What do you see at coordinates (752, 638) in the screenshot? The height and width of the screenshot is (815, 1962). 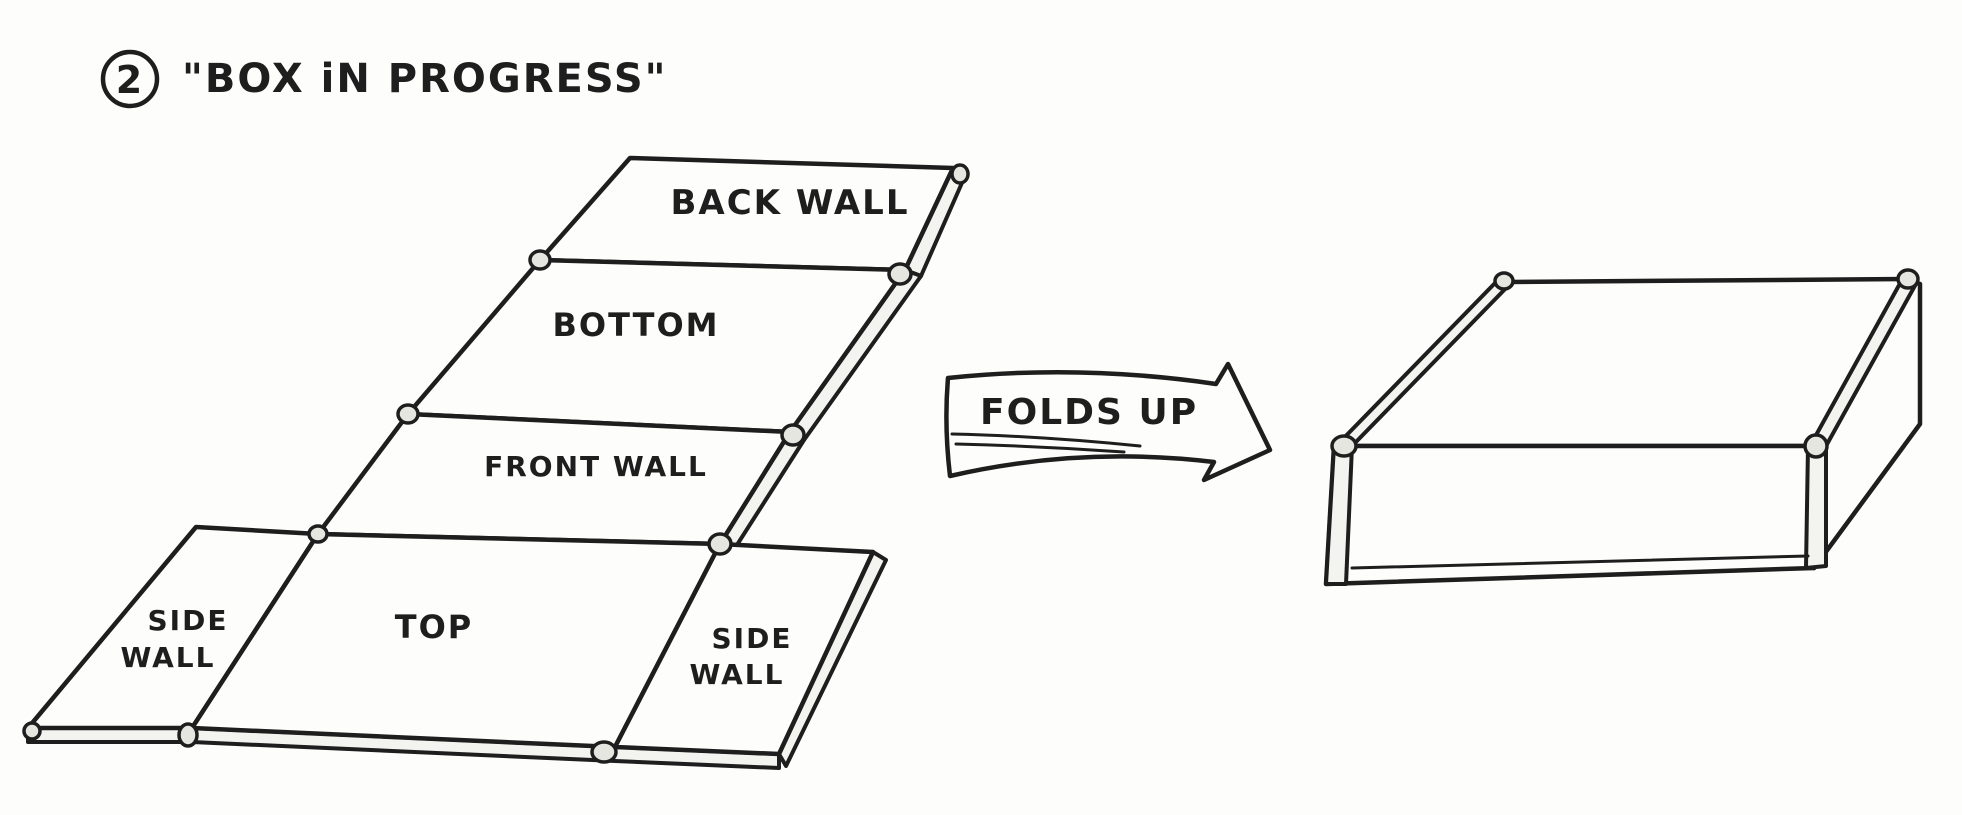 I see `side-wall-right-label-line1: SIDE` at bounding box center [752, 638].